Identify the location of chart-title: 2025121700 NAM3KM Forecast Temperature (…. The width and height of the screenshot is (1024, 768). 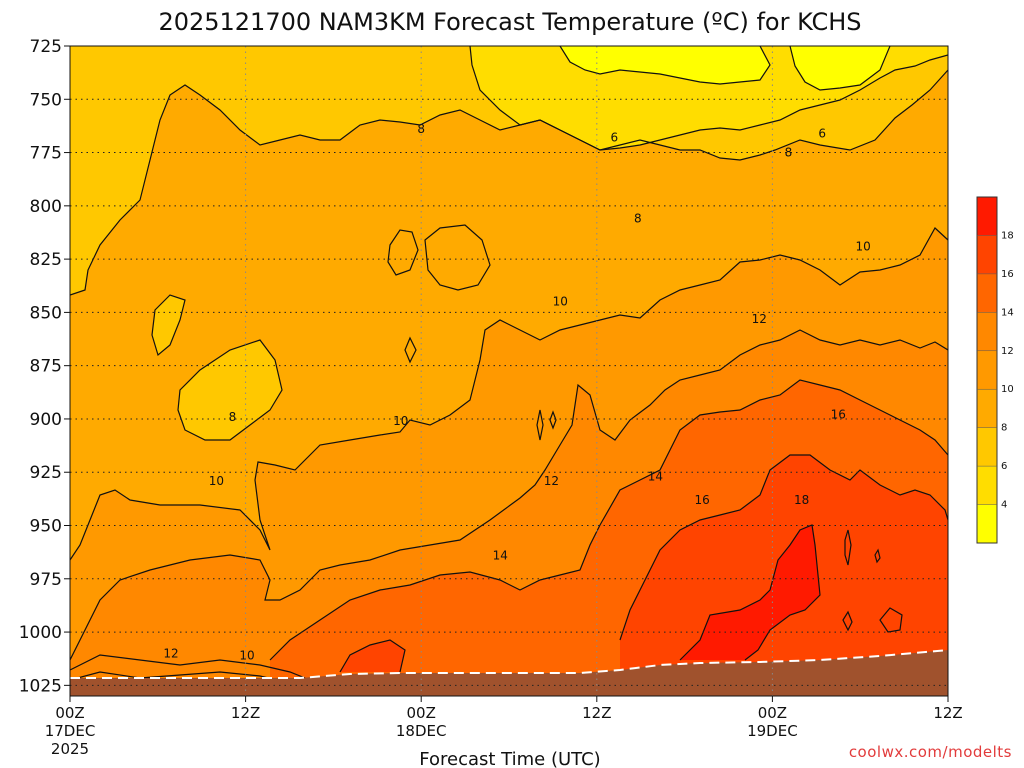
(509, 22).